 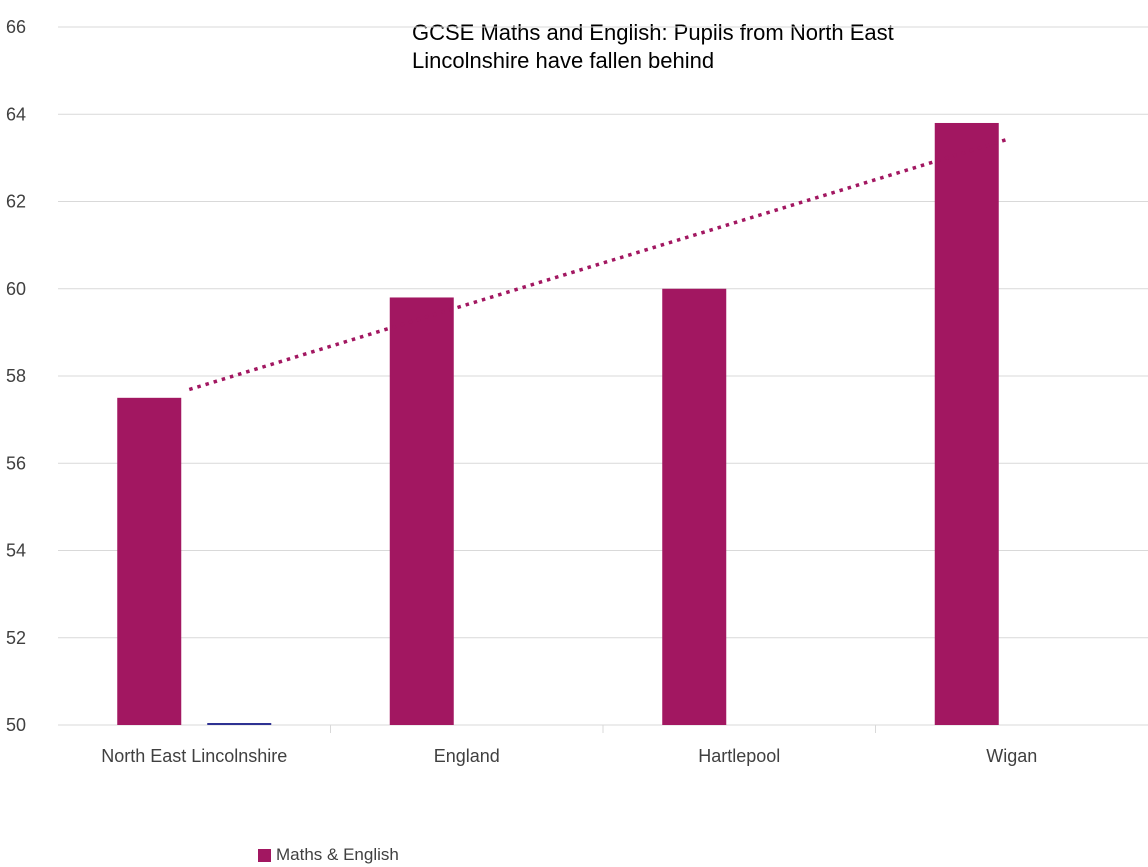 I want to click on x-tick-label: North East Lincolnshire, so click(x=194, y=756).